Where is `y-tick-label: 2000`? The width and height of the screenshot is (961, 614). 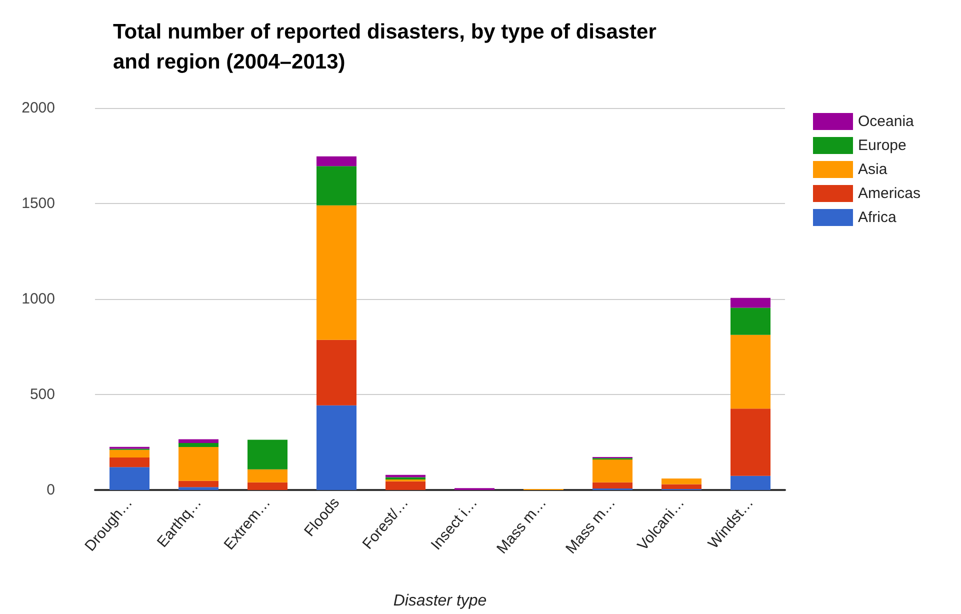 y-tick-label: 2000 is located at coordinates (38, 108).